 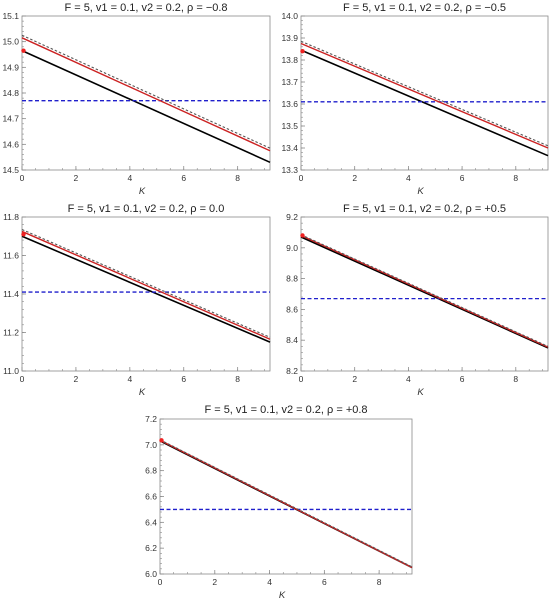 I want to click on y-tick-label: 14.5, so click(x=10, y=170).